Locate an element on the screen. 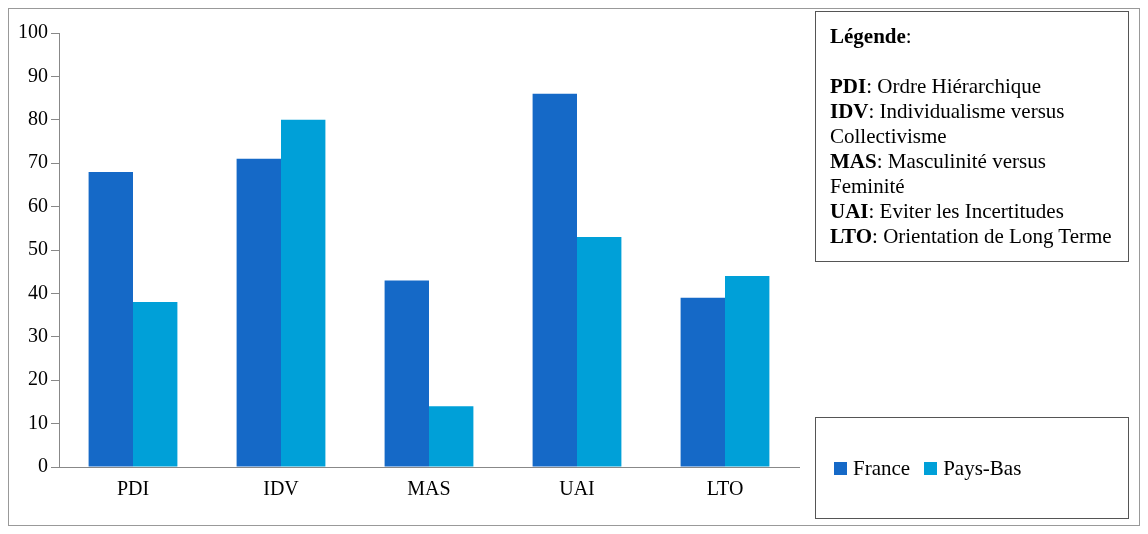  y-tick-label: 90 is located at coordinates (38, 74).